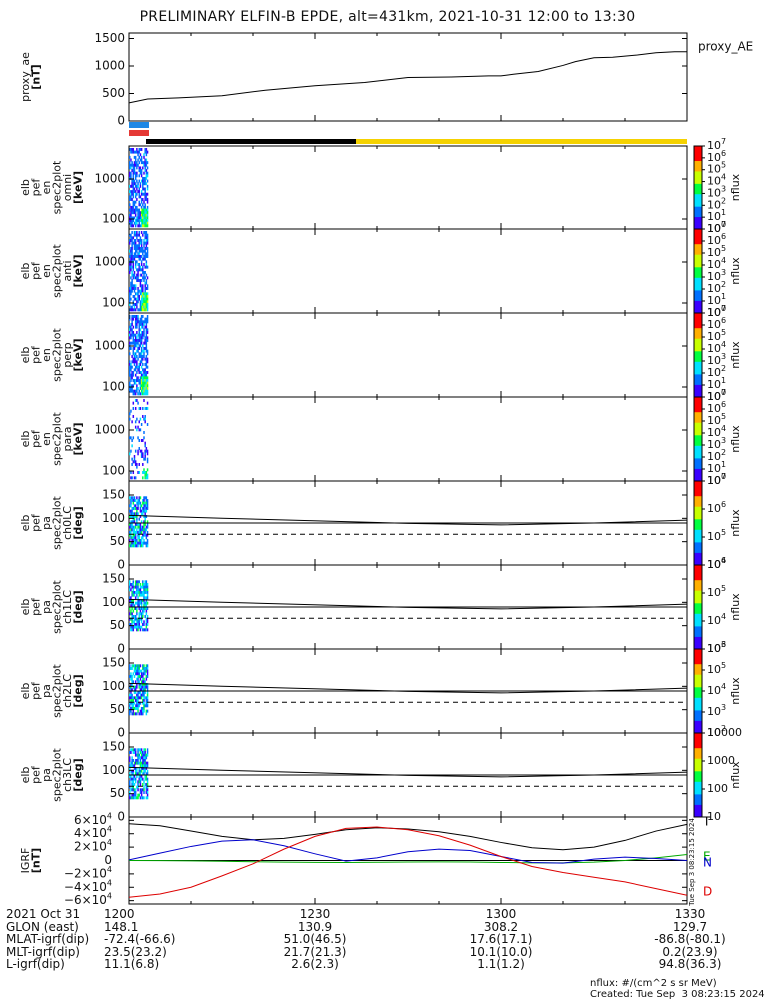 This screenshot has width=775, height=1000. What do you see at coordinates (723, 476) in the screenshot?
I see `pitch-ch0LC-colorbar-tick-exponent: 7` at bounding box center [723, 476].